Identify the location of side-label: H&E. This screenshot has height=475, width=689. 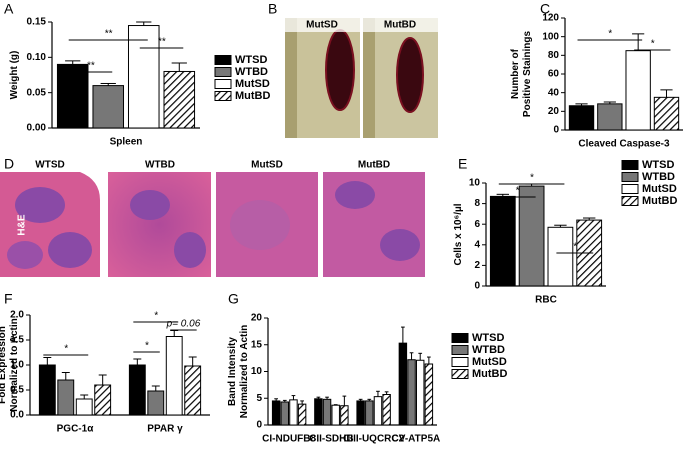
(22, 224).